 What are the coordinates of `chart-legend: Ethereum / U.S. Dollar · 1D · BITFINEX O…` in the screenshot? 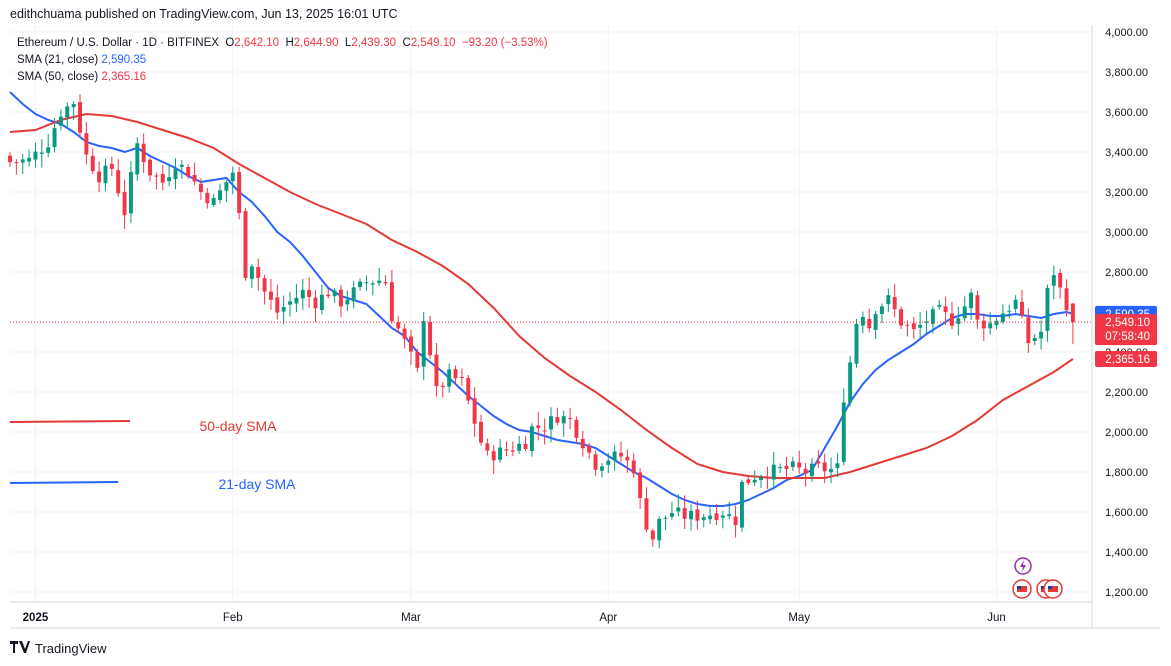 It's located at (282, 60).